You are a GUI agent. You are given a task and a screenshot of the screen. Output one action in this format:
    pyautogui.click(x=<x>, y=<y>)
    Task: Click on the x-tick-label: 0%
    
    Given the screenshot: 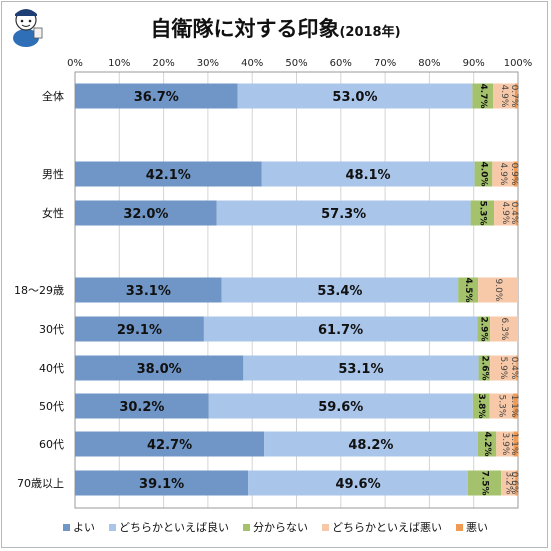 What is the action you would take?
    pyautogui.click(x=75, y=63)
    